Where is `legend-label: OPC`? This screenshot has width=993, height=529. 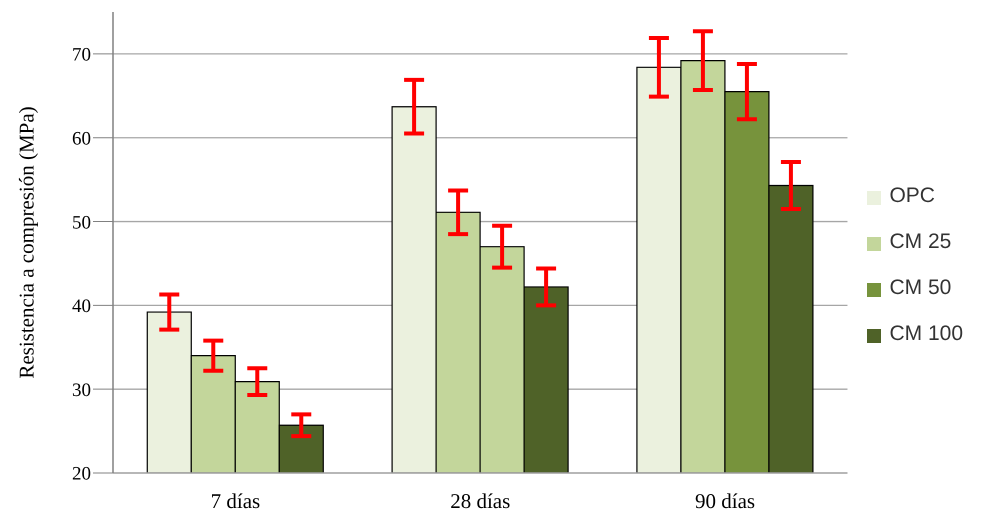
legend-label: OPC is located at coordinates (912, 195).